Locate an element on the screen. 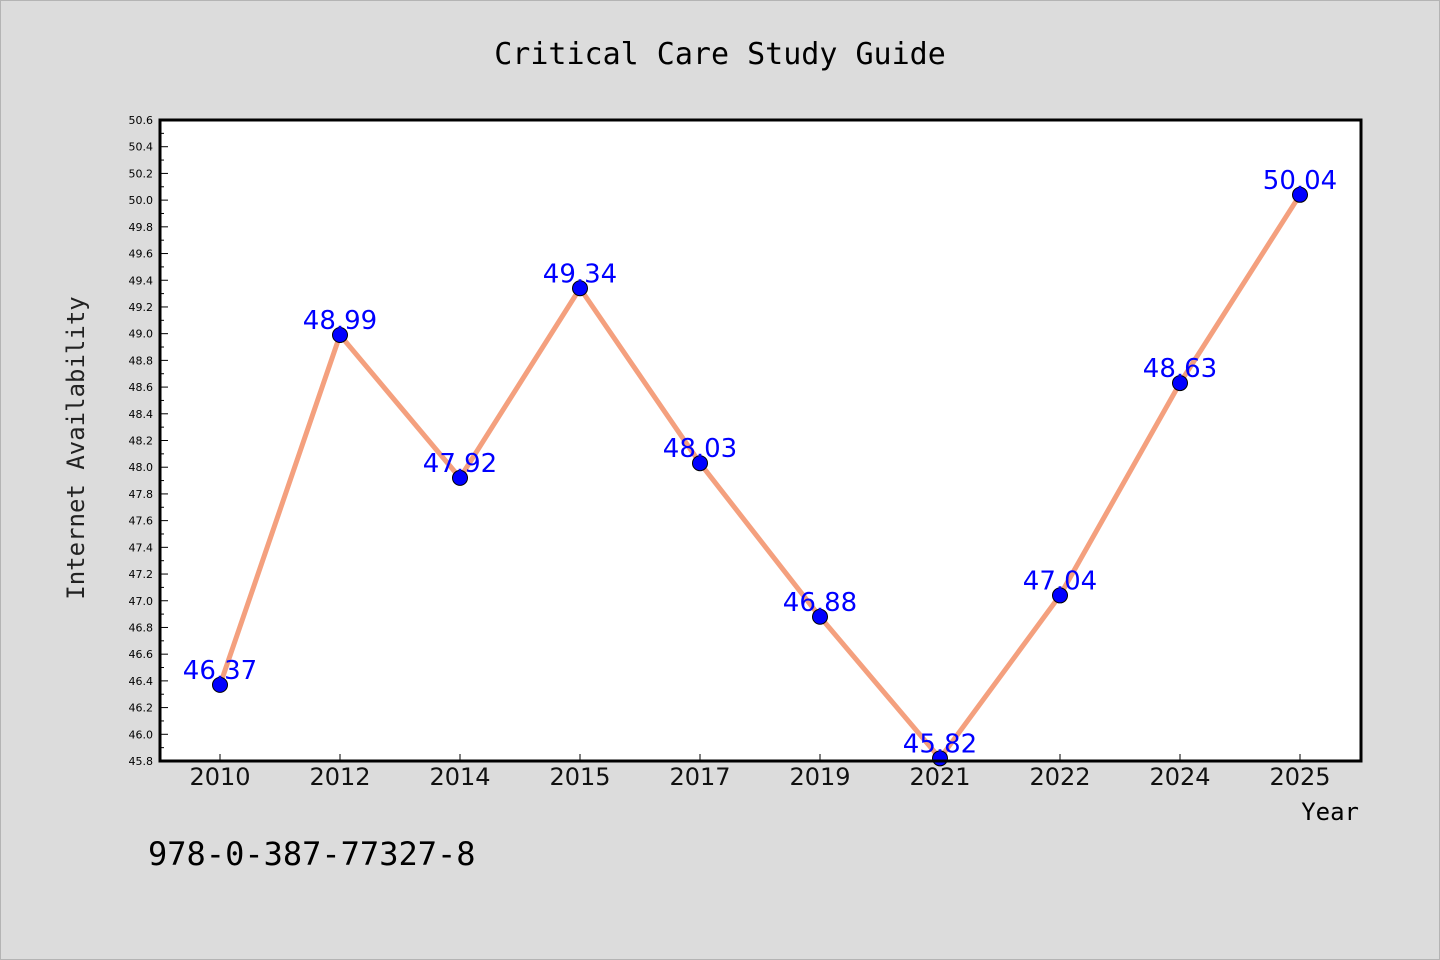 This screenshot has height=960, width=1440. x-axis: 2010 2012 2014 2015 2017 2019 2021 2022 2024 2025 is located at coordinates (760, 772).